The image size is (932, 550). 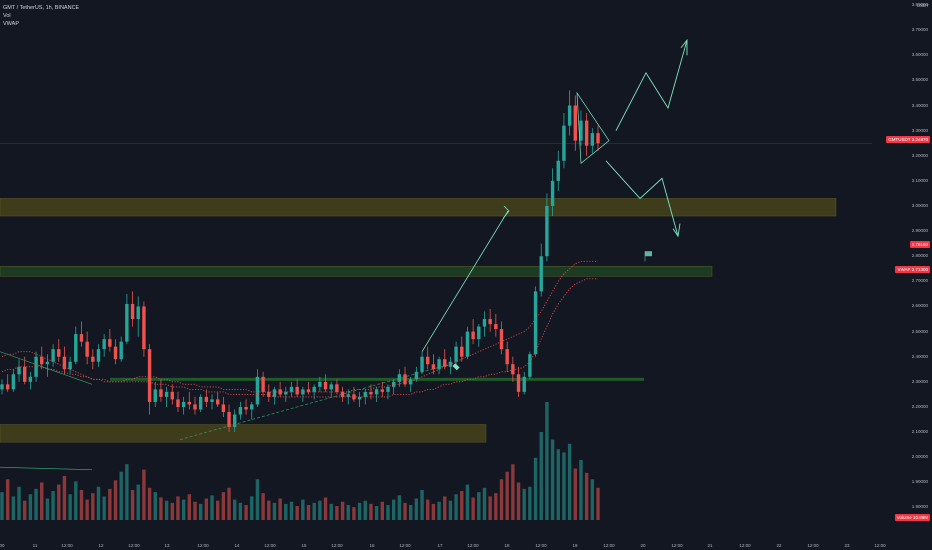 I want to click on price-tick-label: 1.90000, so click(x=919, y=482).